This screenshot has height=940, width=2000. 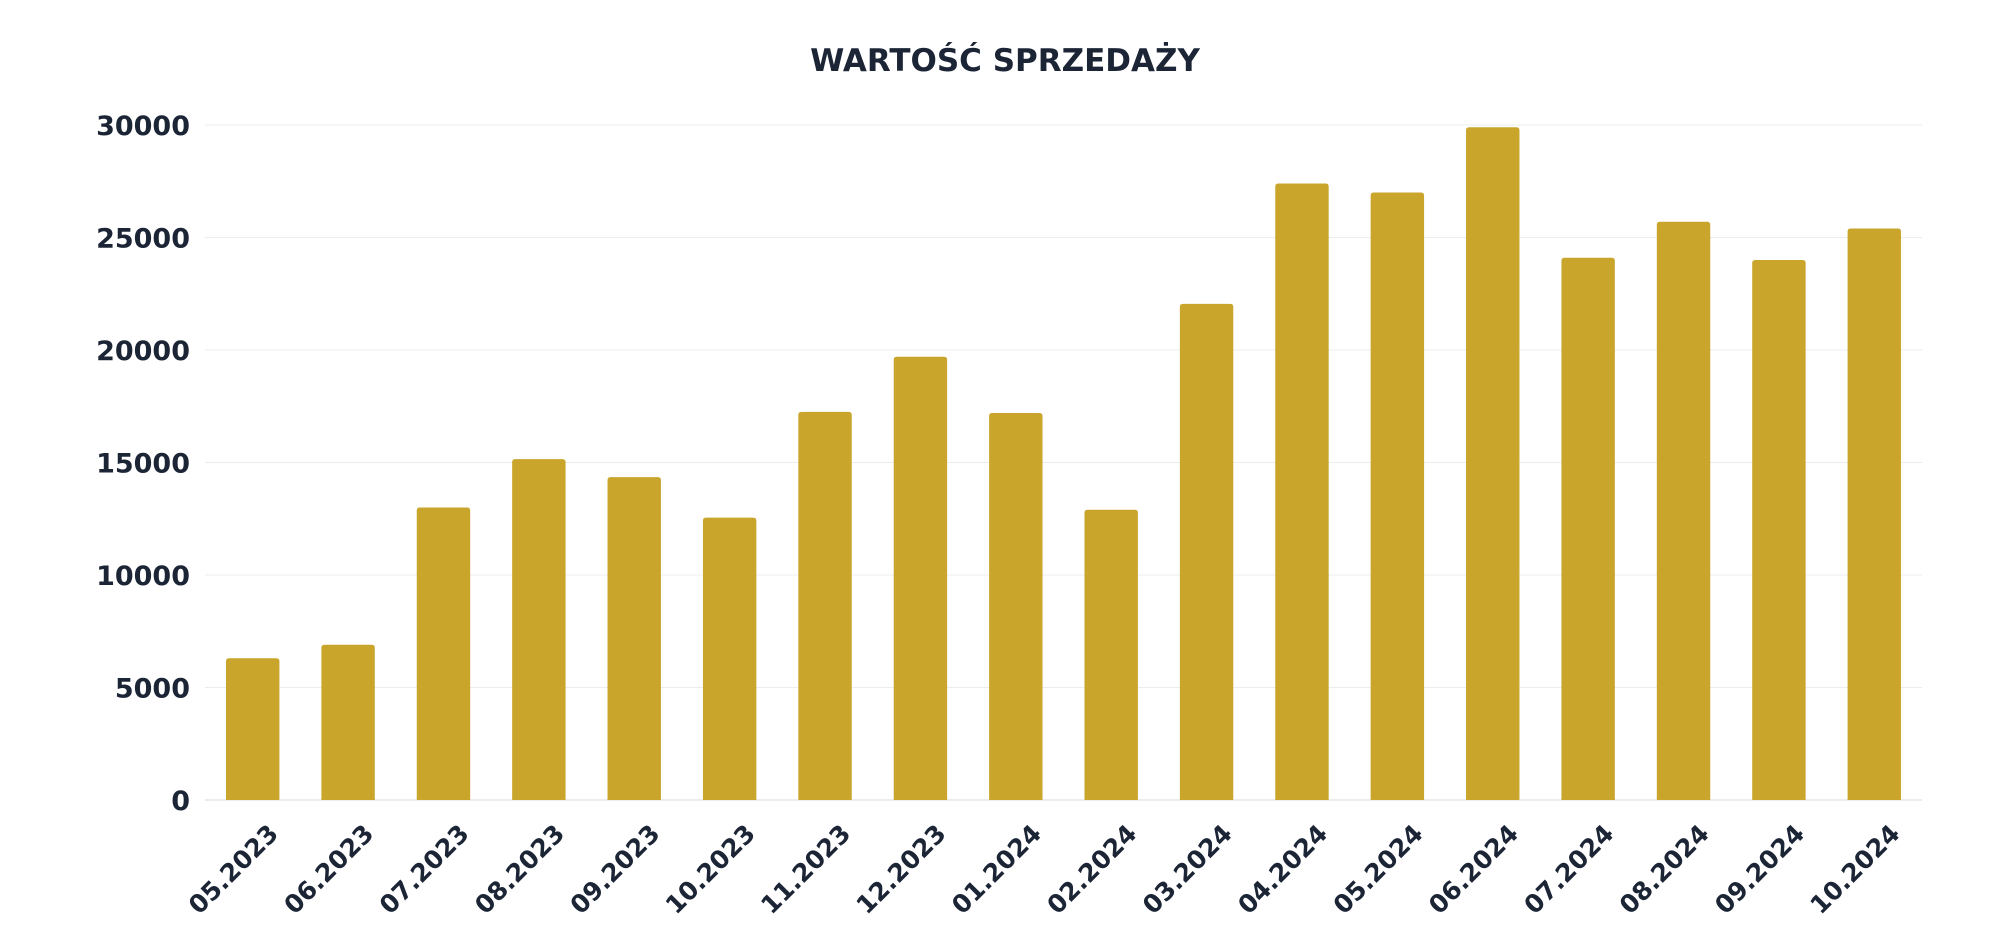 I want to click on y-tick-label: 10000, so click(x=143, y=576).